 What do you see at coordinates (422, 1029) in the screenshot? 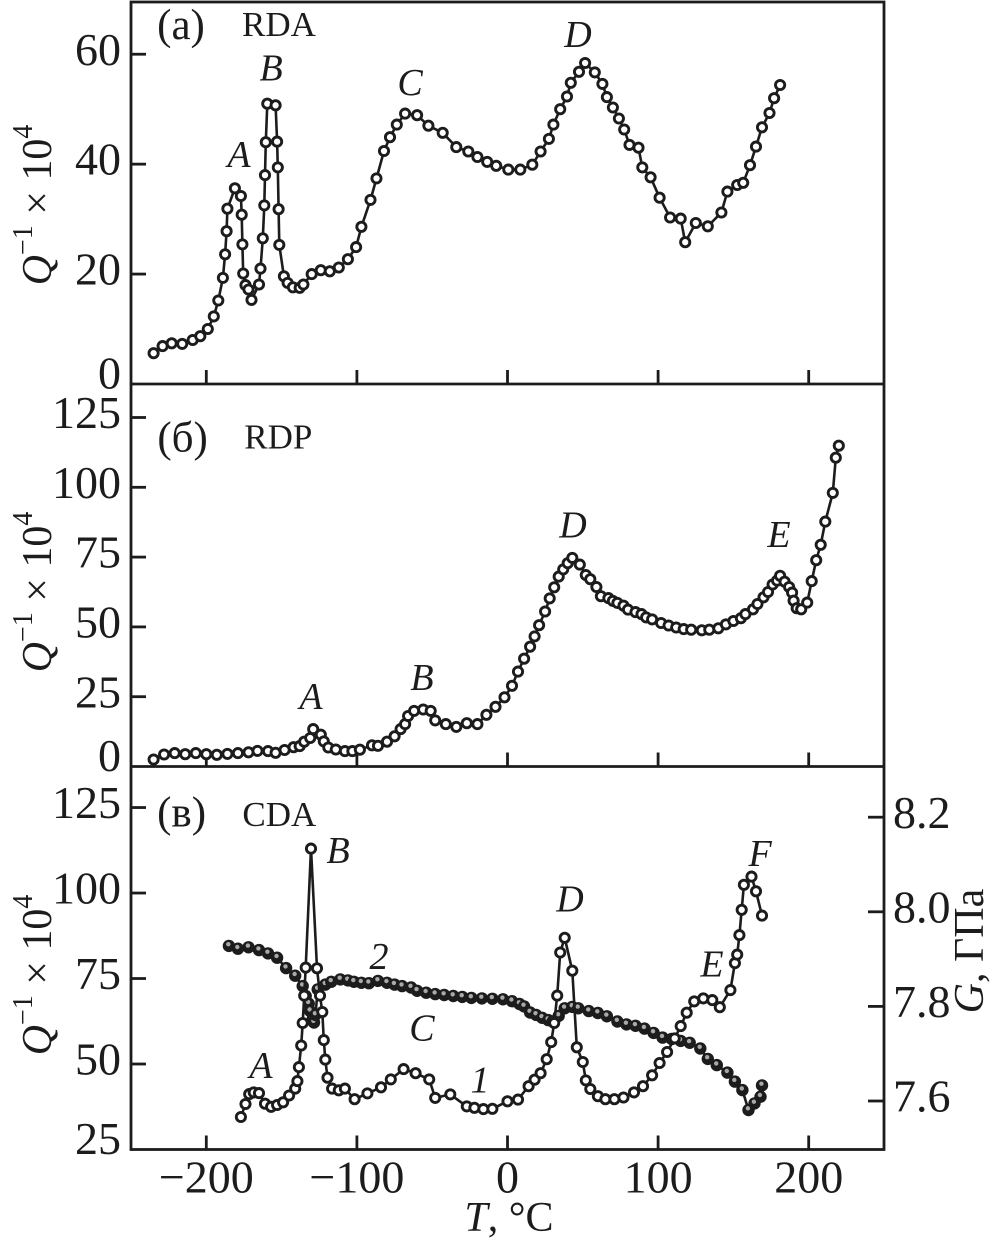
I see `peak-label-v-C: C` at bounding box center [422, 1029].